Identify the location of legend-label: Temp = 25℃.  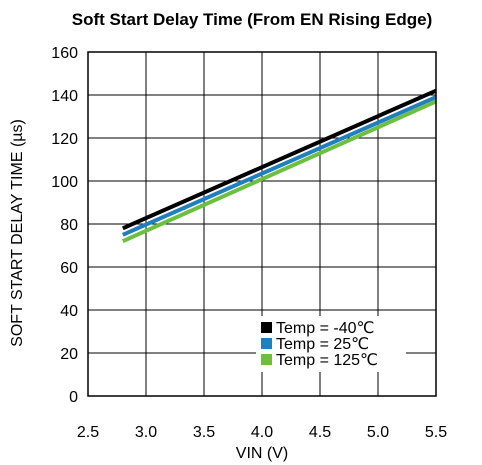
(322, 344).